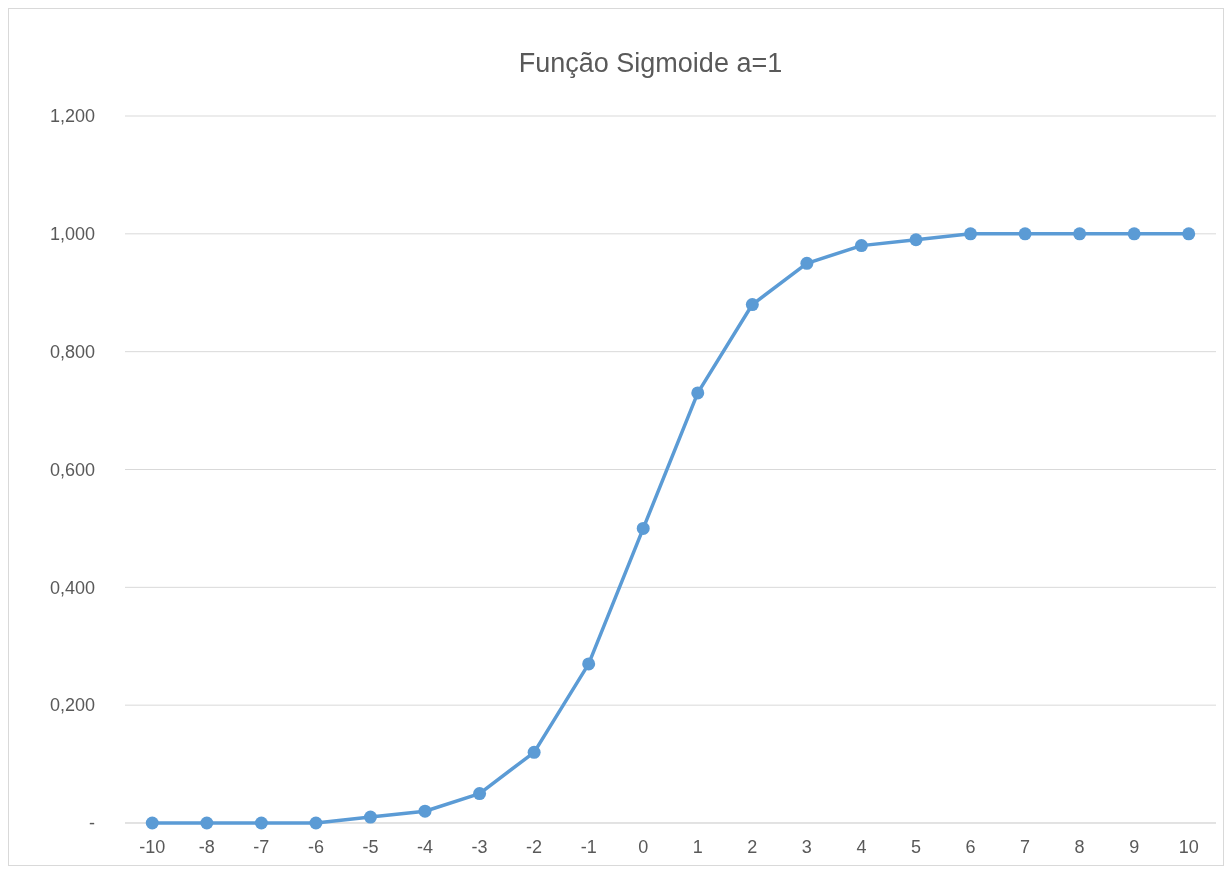  I want to click on x-tick-label: 9, so click(1134, 847).